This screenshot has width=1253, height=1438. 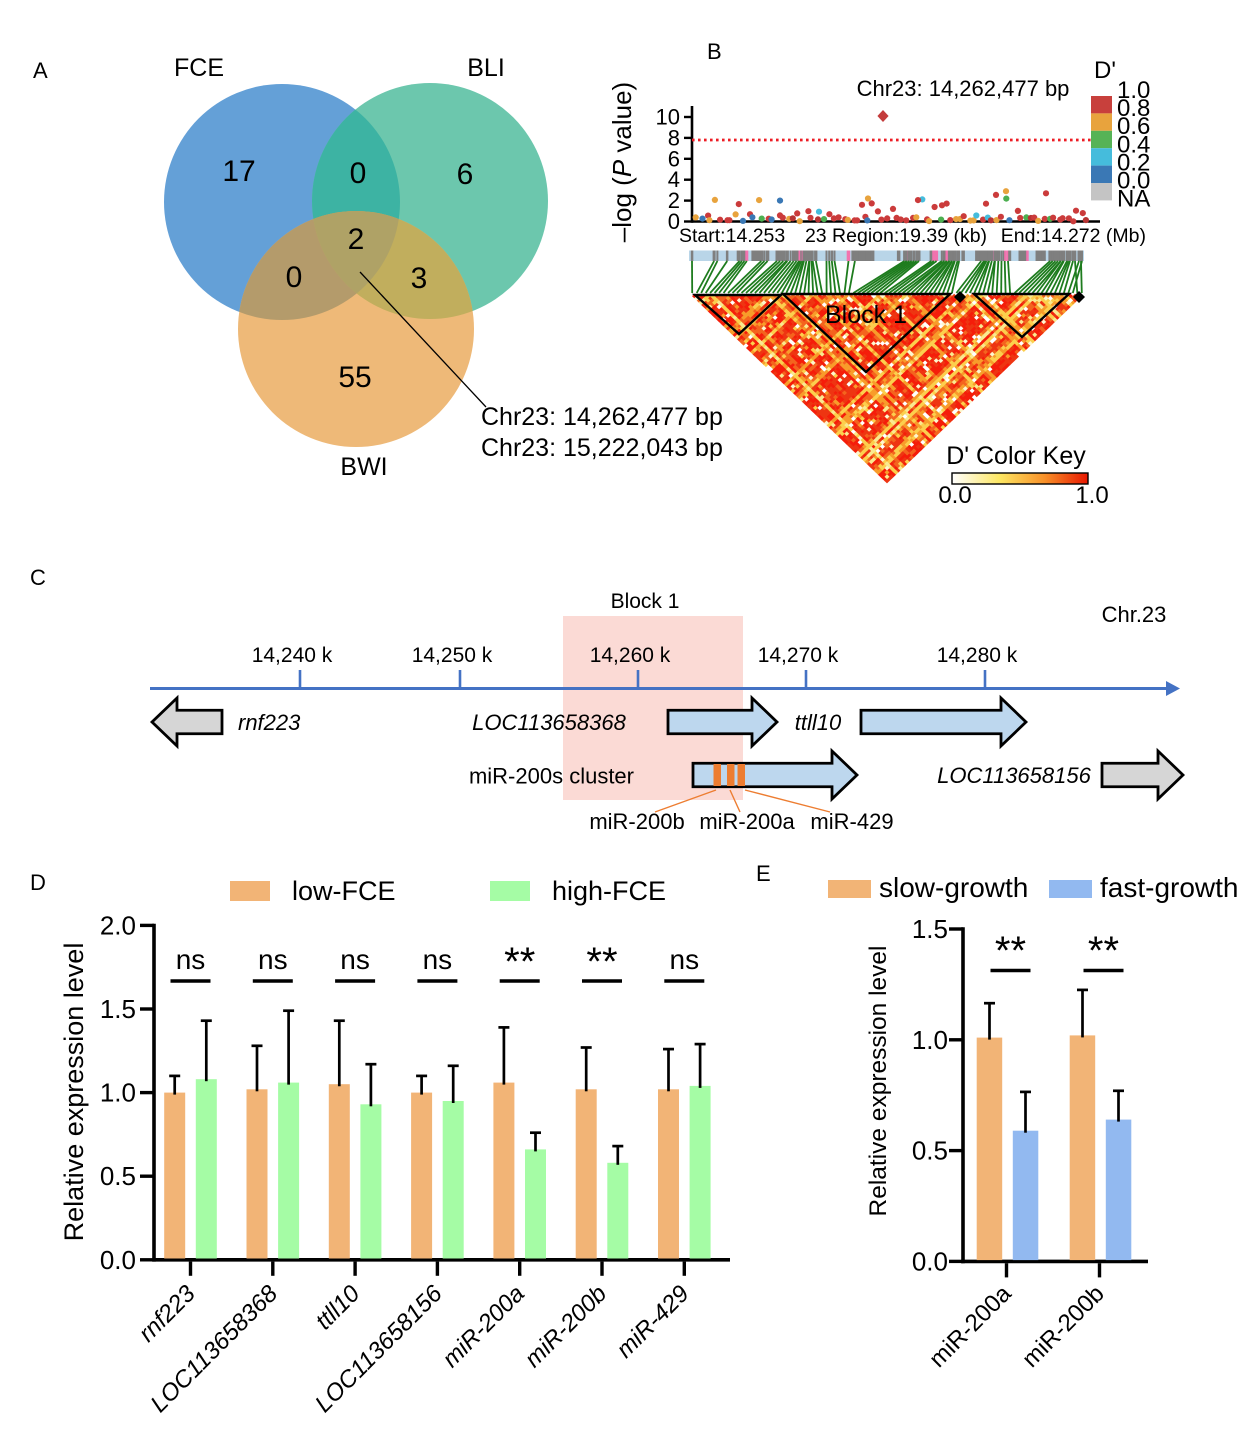 What do you see at coordinates (977, 655) in the screenshot?
I see `svg-text: 14,280 k` at bounding box center [977, 655].